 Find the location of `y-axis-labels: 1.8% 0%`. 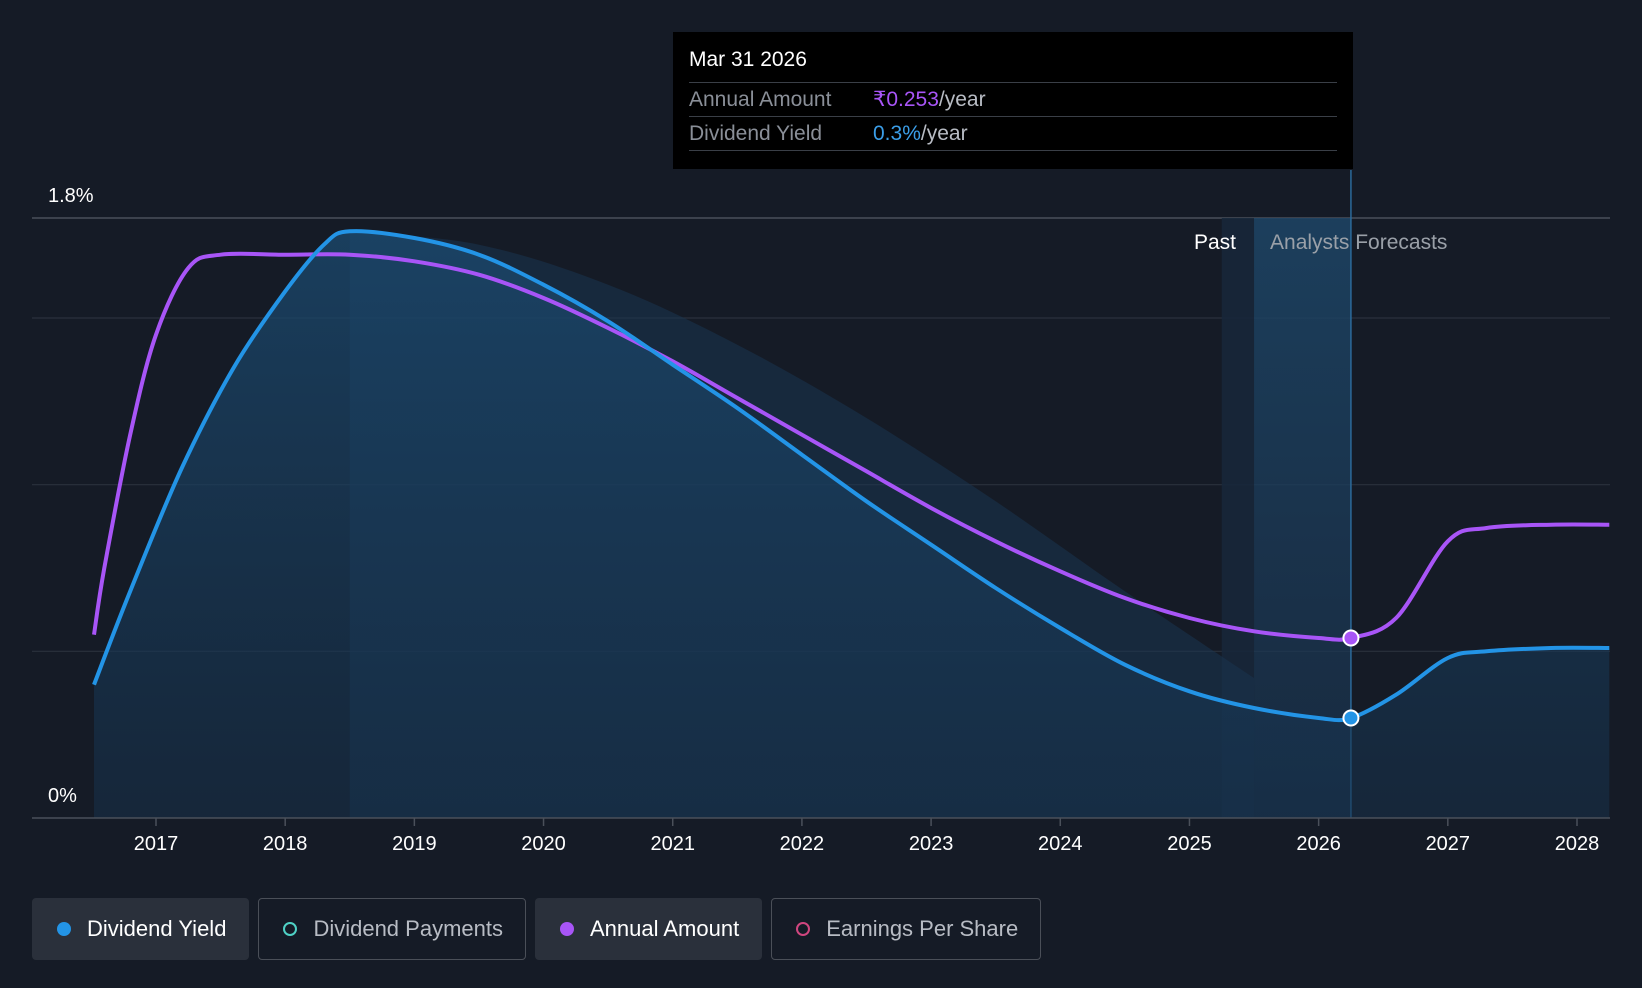

y-axis-labels: 1.8% 0% is located at coordinates (71, 496).